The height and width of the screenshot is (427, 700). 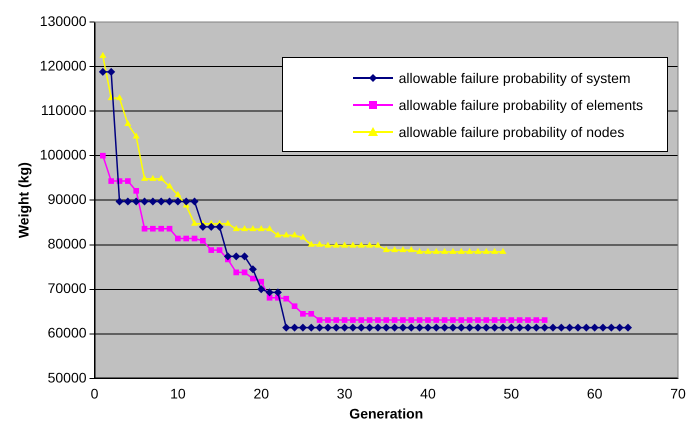 I want to click on x-tick-label: 20, so click(x=261, y=394).